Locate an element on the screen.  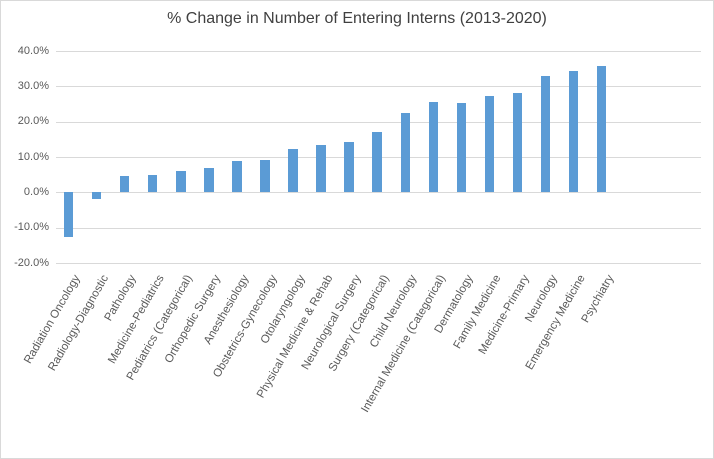
y-axis-tick-label: 40.0% is located at coordinates (33, 50).